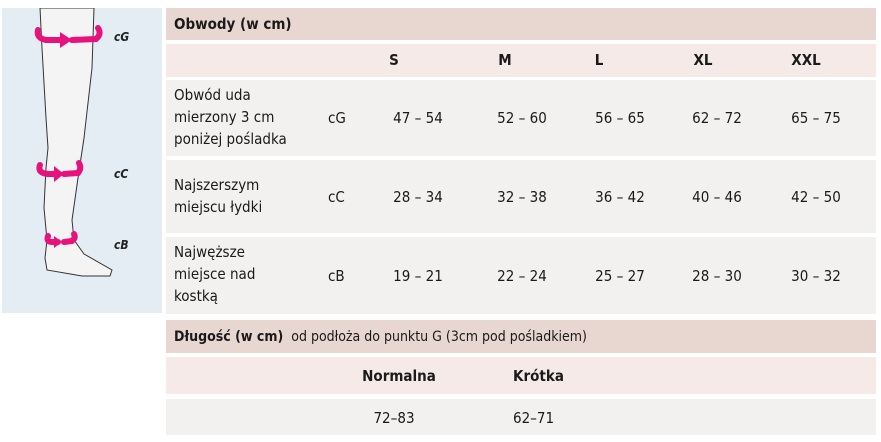 Image resolution: width=881 pixels, height=442 pixels. Describe the element at coordinates (218, 207) in the screenshot. I see `row-label: miejscu łydki` at that location.